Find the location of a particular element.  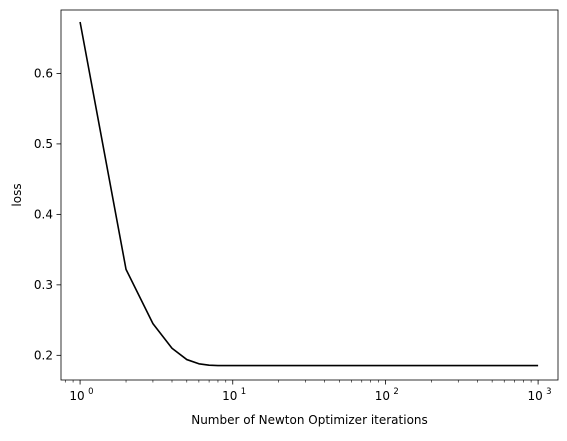

y-axis-label: loss is located at coordinates (17, 194).